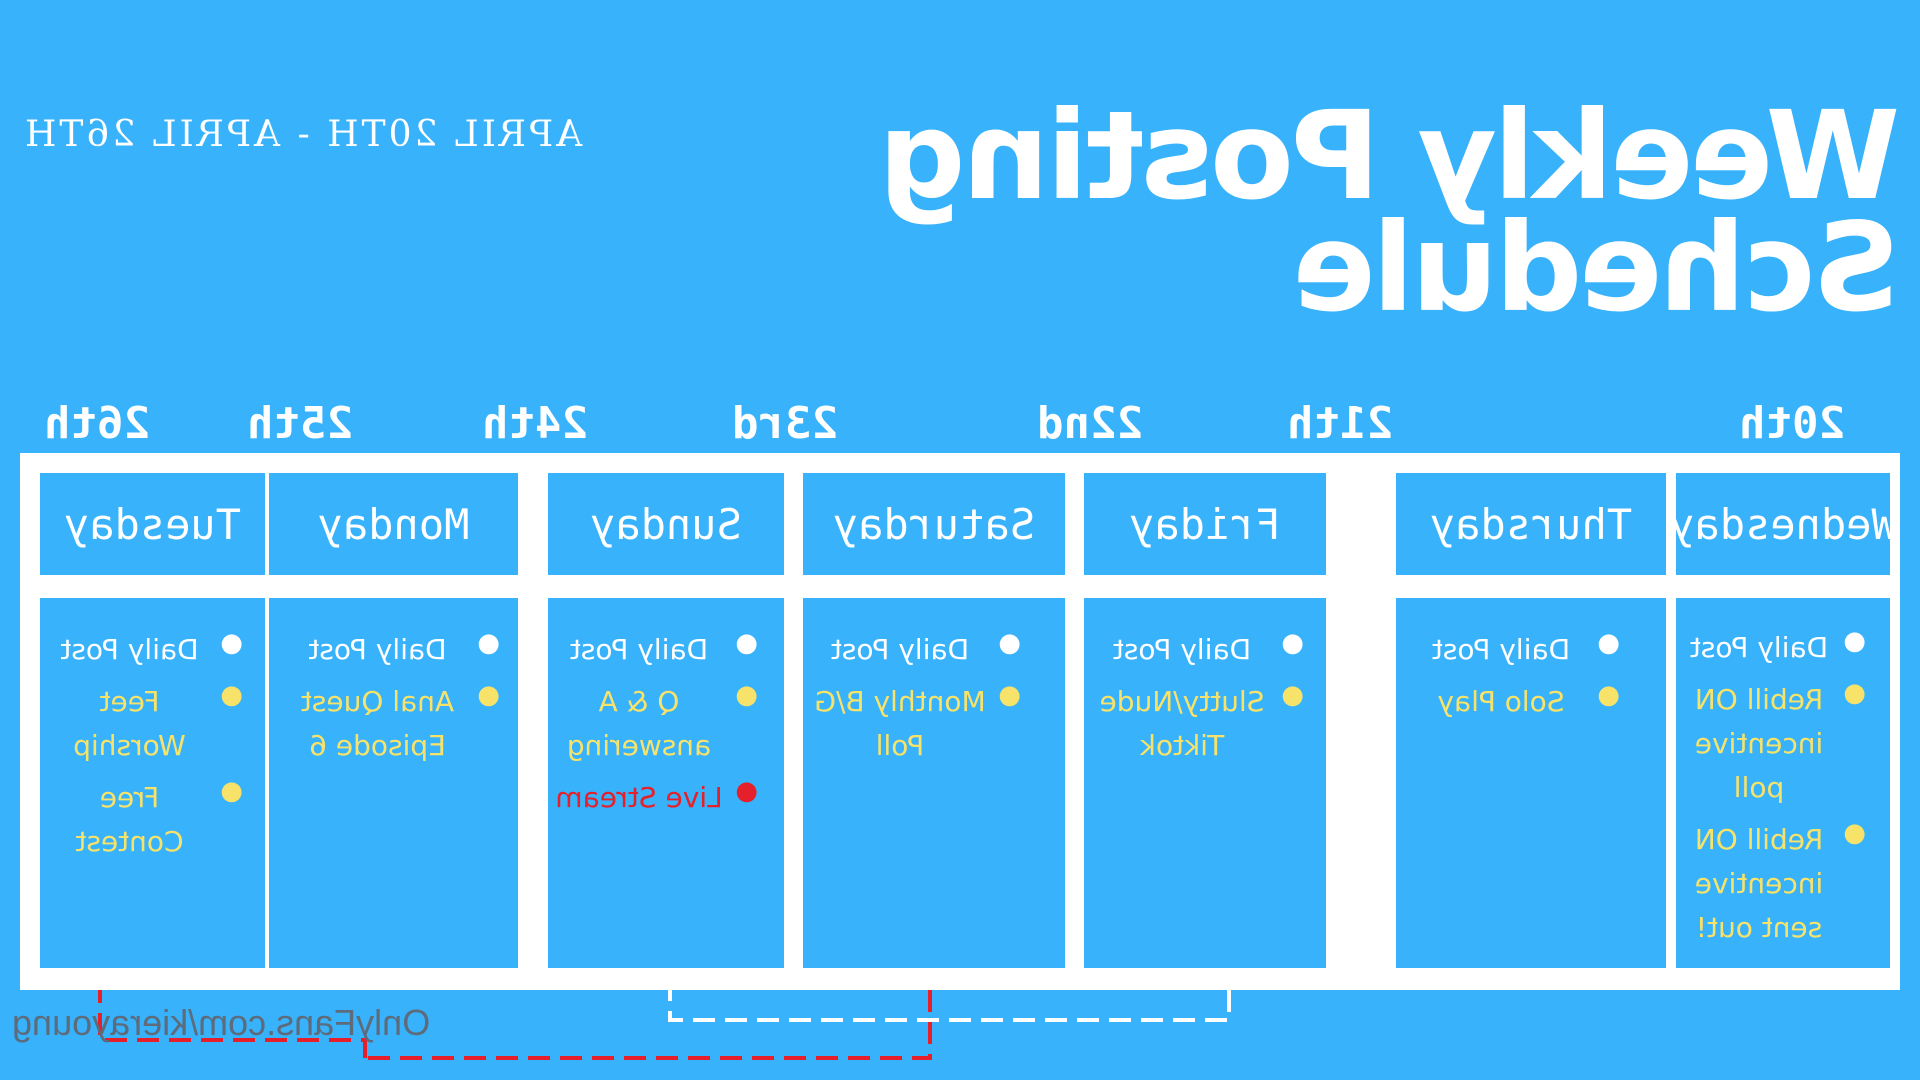 The image size is (1920, 1080). I want to click on list-item: ● Live Stream, so click(659, 798).